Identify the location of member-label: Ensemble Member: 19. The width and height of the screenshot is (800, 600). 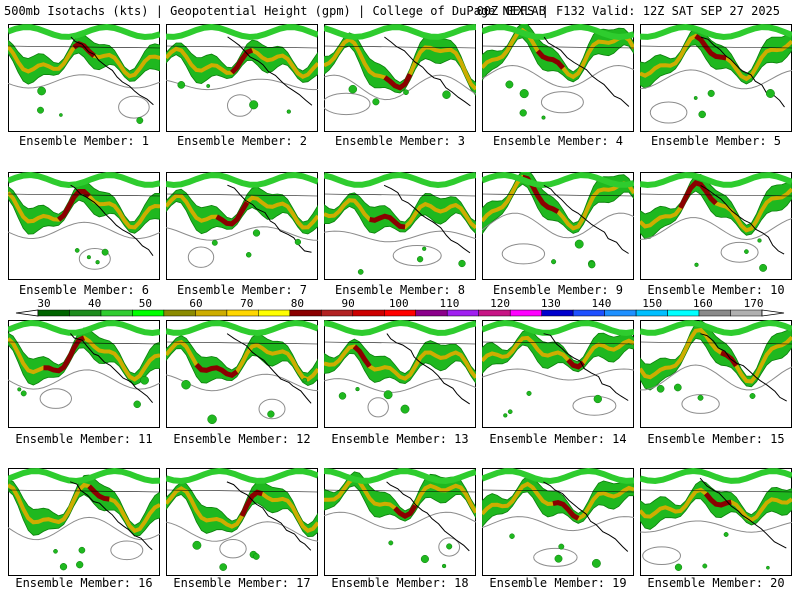
(558, 583).